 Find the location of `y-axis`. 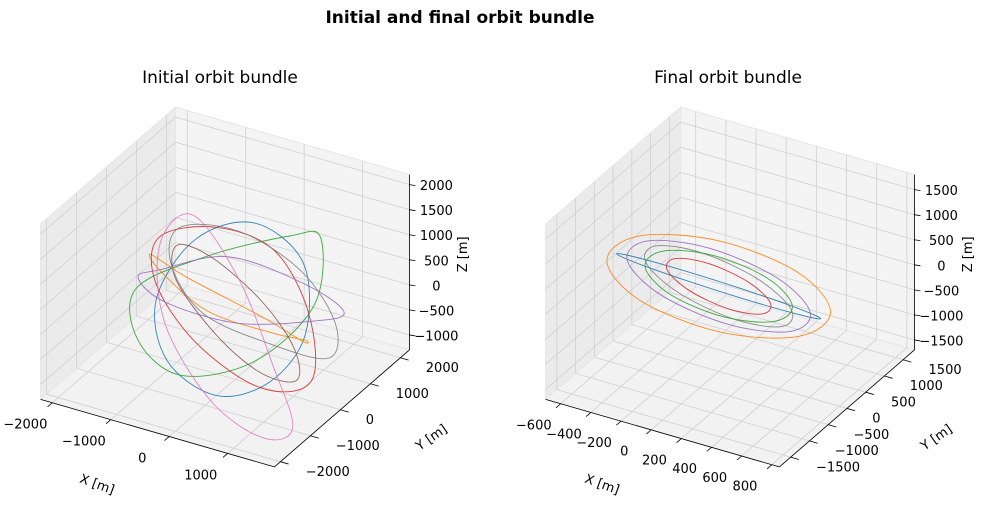

y-axis is located at coordinates (342, 408).